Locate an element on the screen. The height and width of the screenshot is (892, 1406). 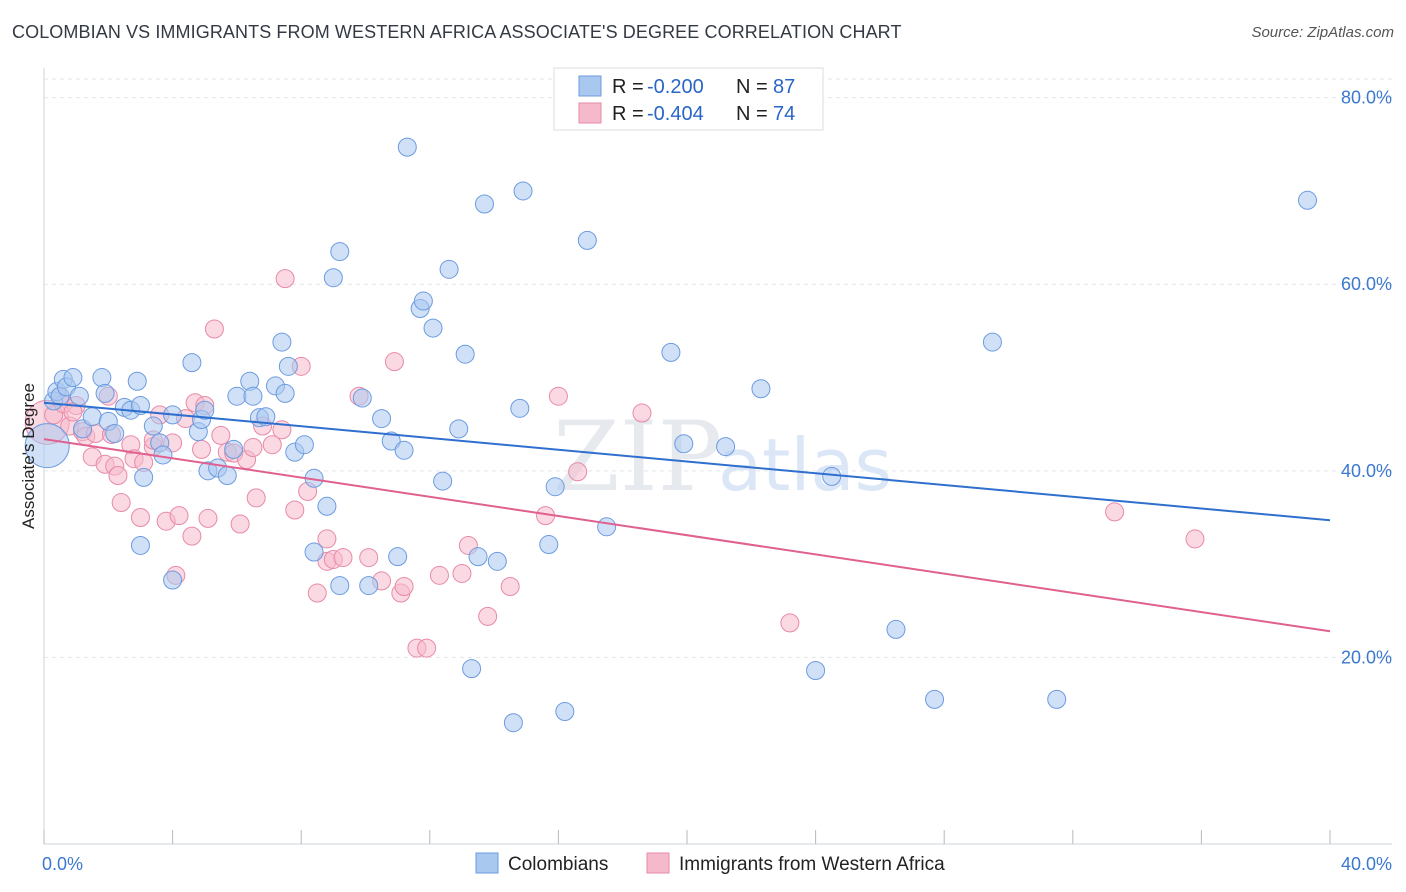
legend-swatch-immigrants is located at coordinates (590, 113).